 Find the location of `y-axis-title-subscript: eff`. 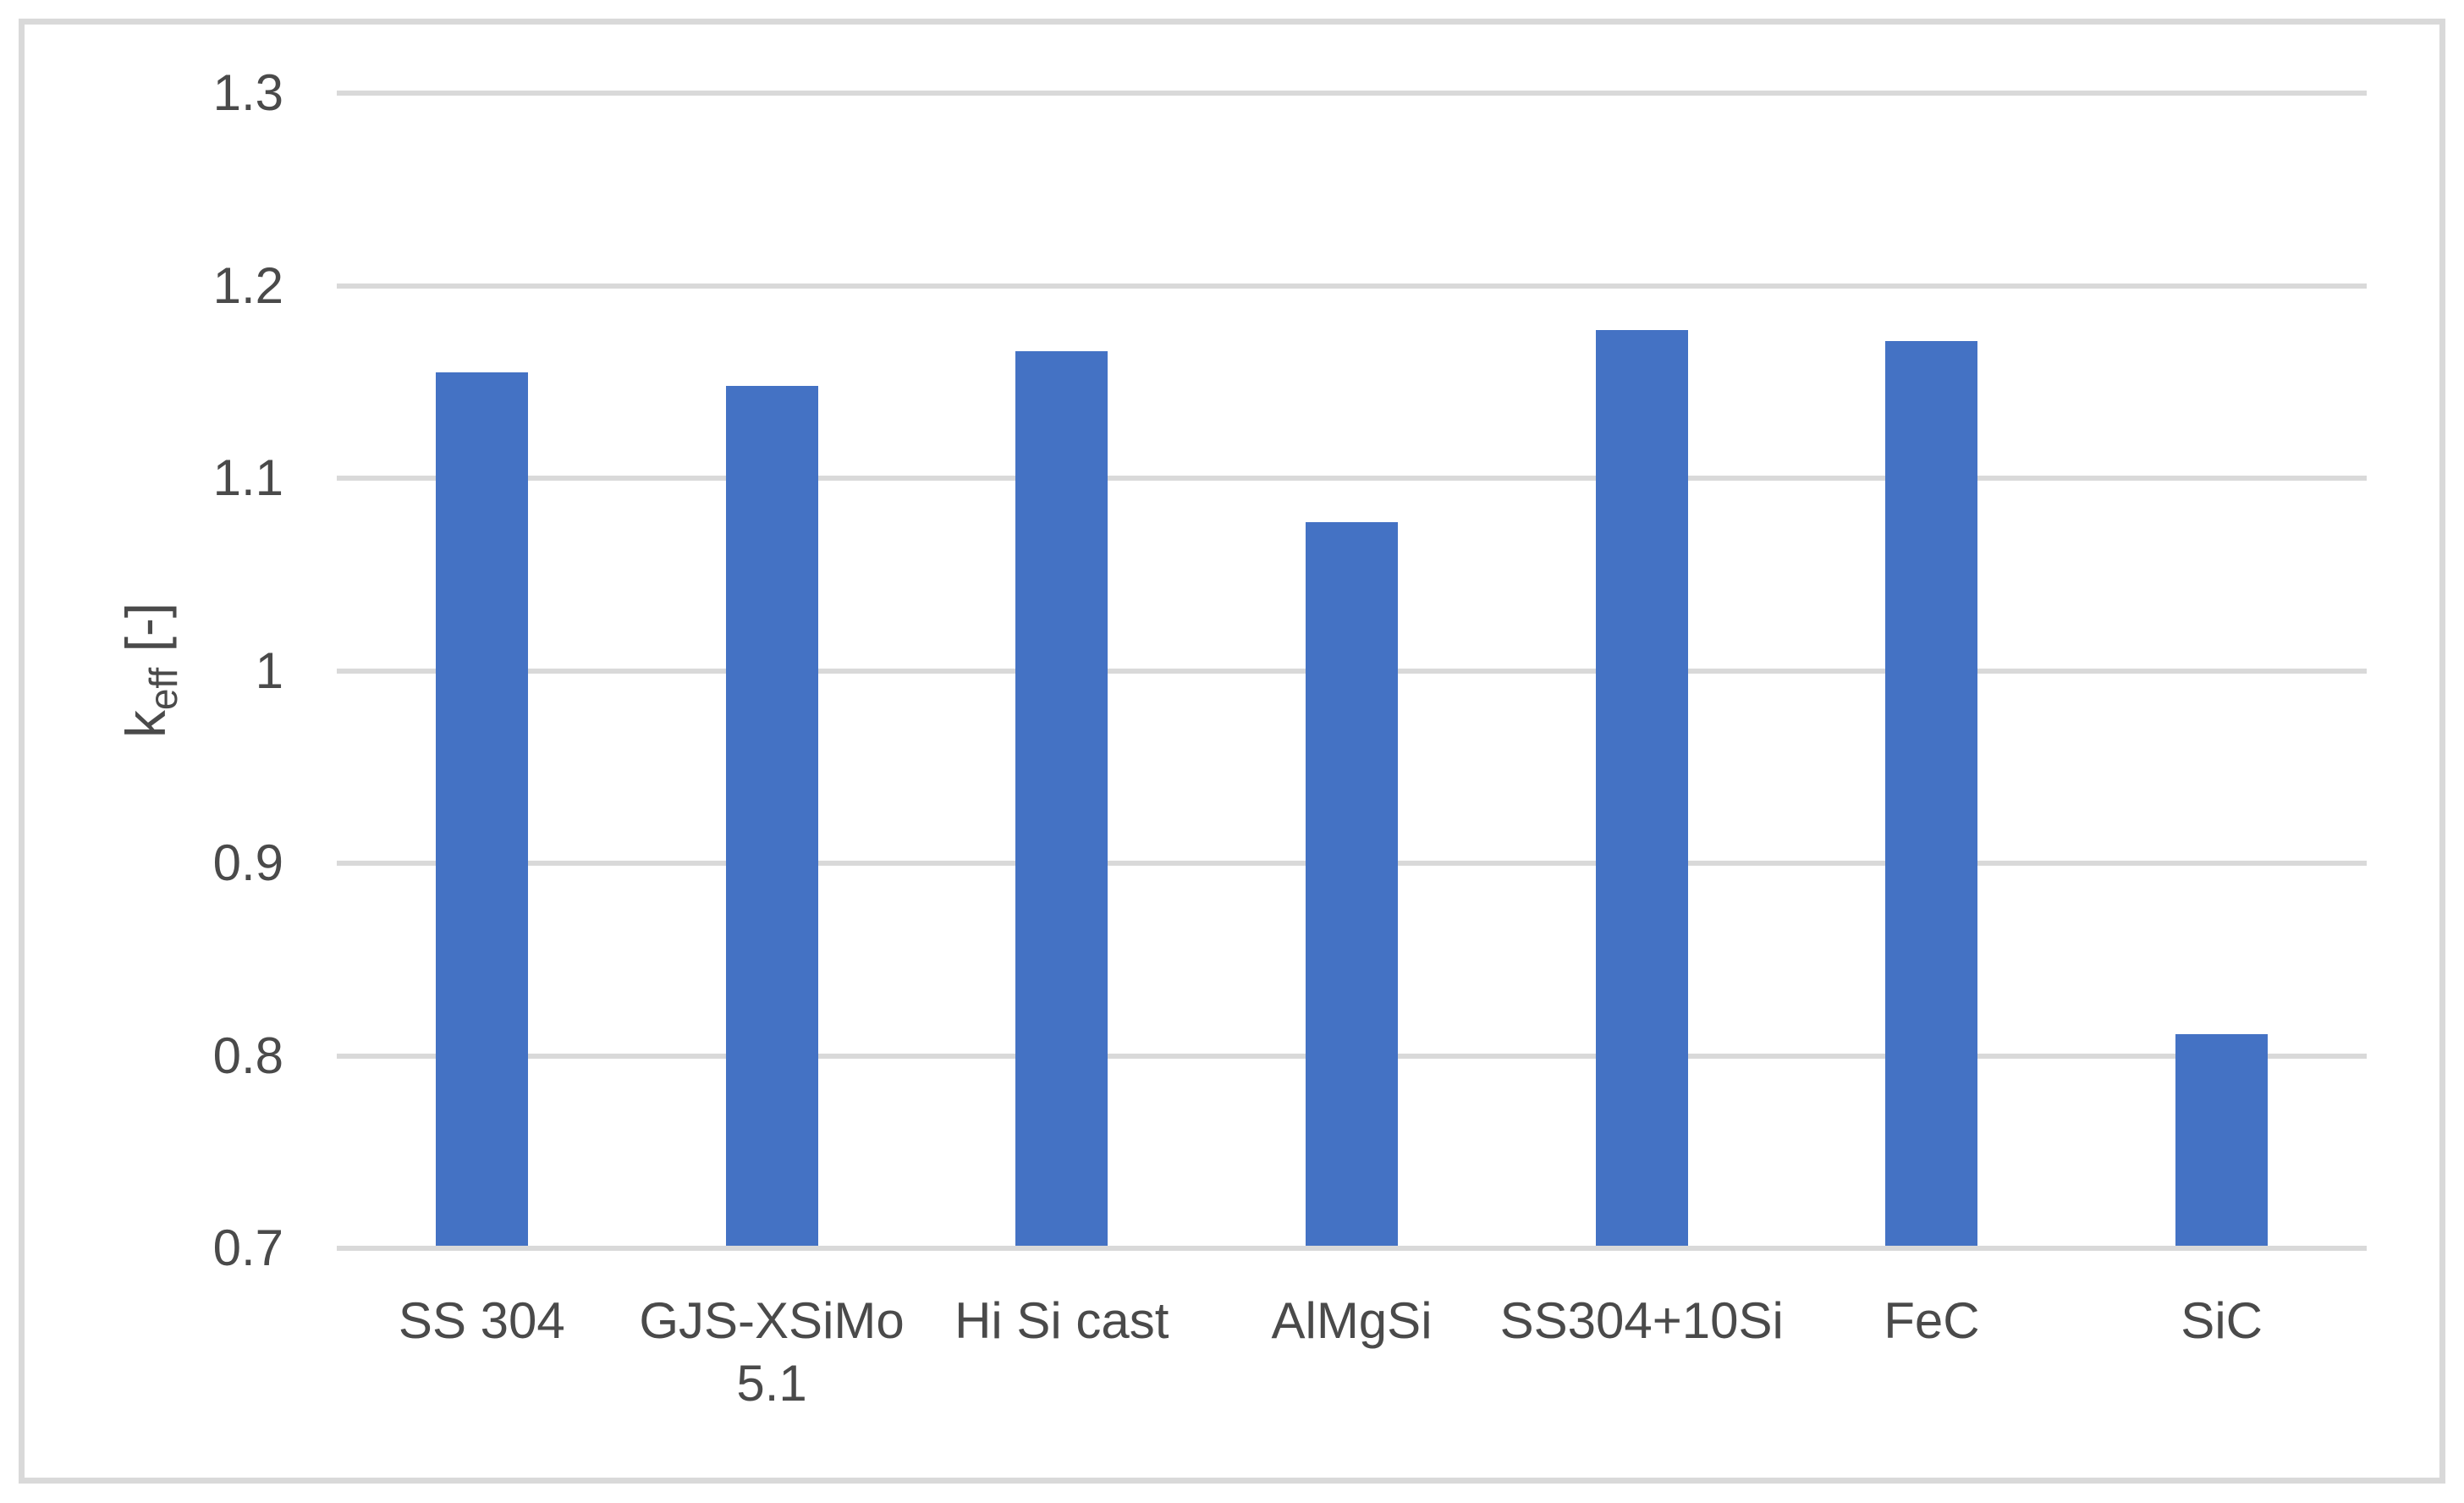

y-axis-title-subscript: eff is located at coordinates (163, 689).